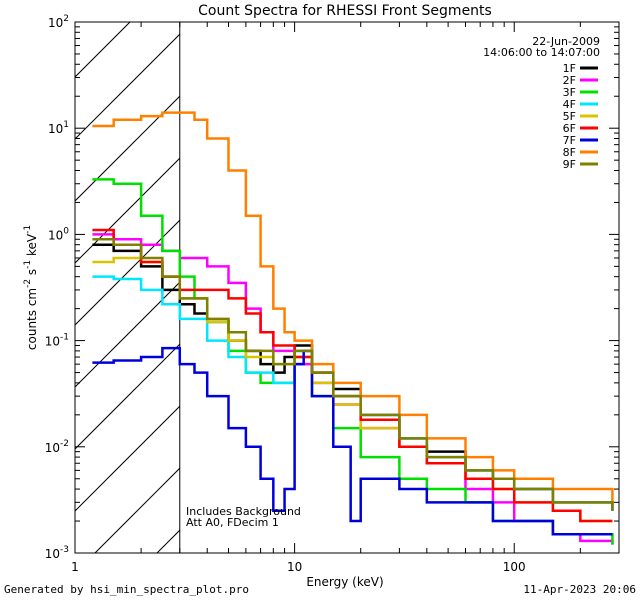  What do you see at coordinates (294, 567) in the screenshot?
I see `x-tick-label: 10` at bounding box center [294, 567].